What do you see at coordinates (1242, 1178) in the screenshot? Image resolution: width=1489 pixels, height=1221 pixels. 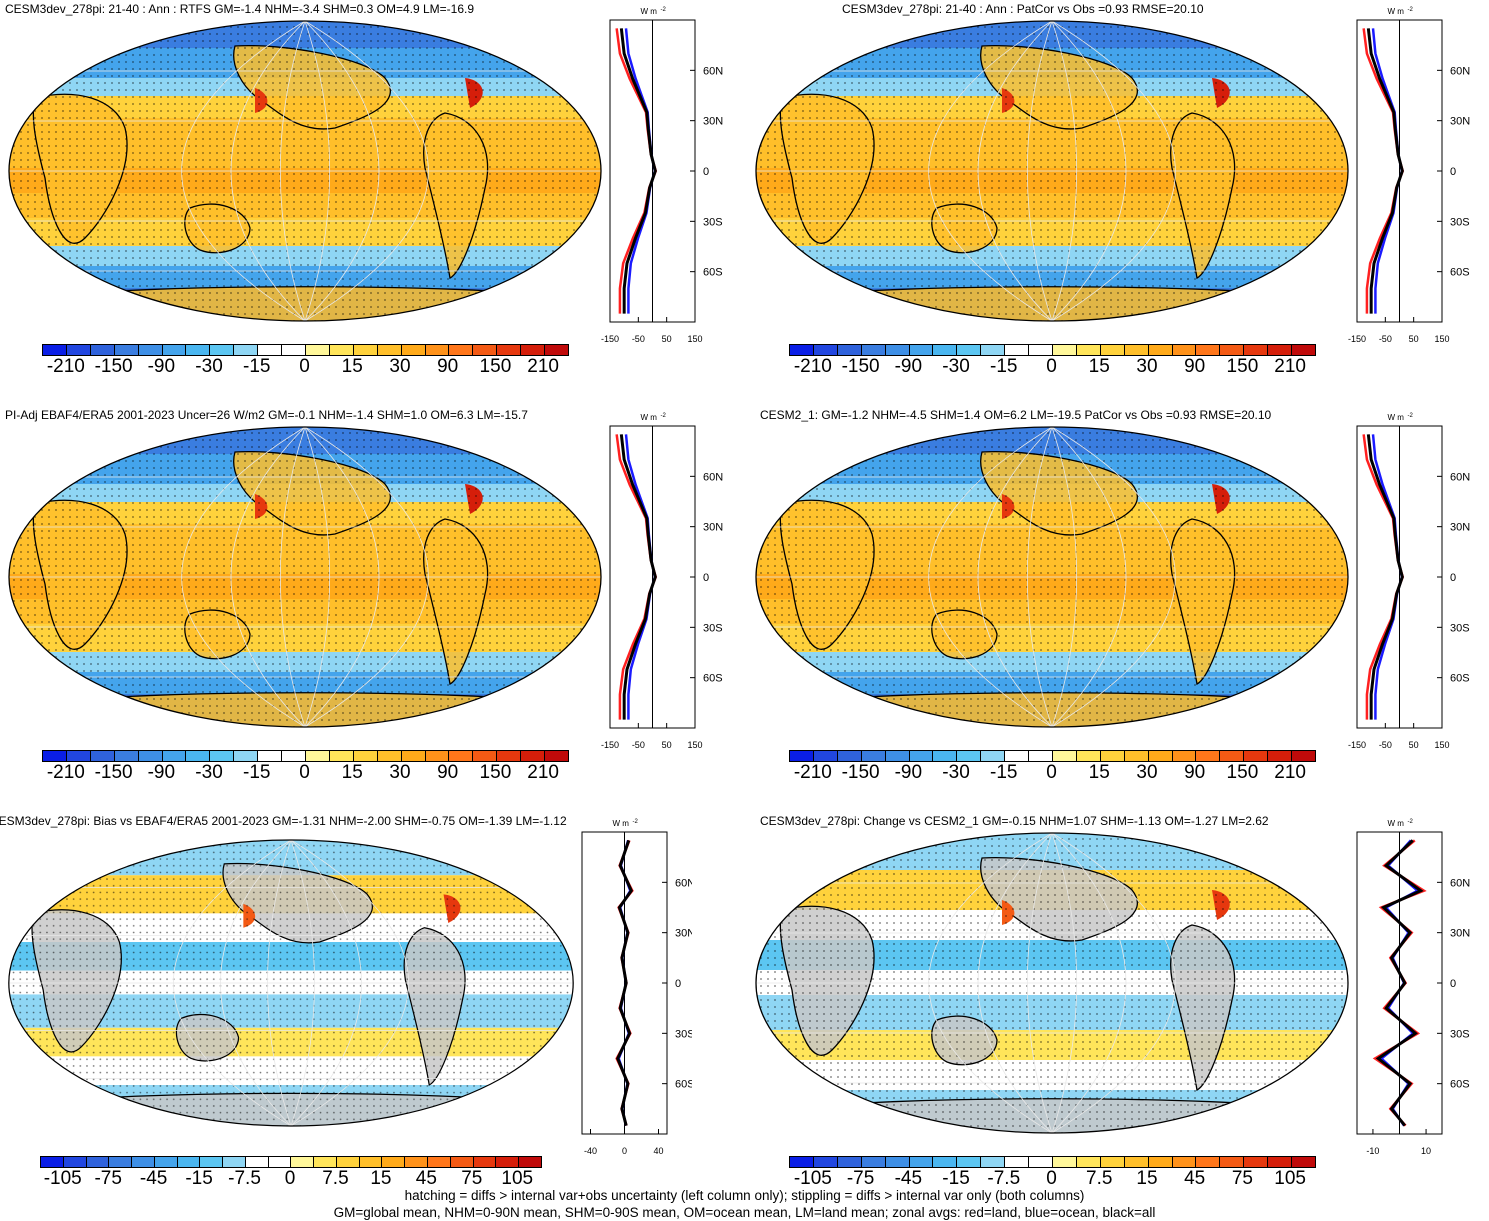 I see `colorbar-label: 75` at bounding box center [1242, 1178].